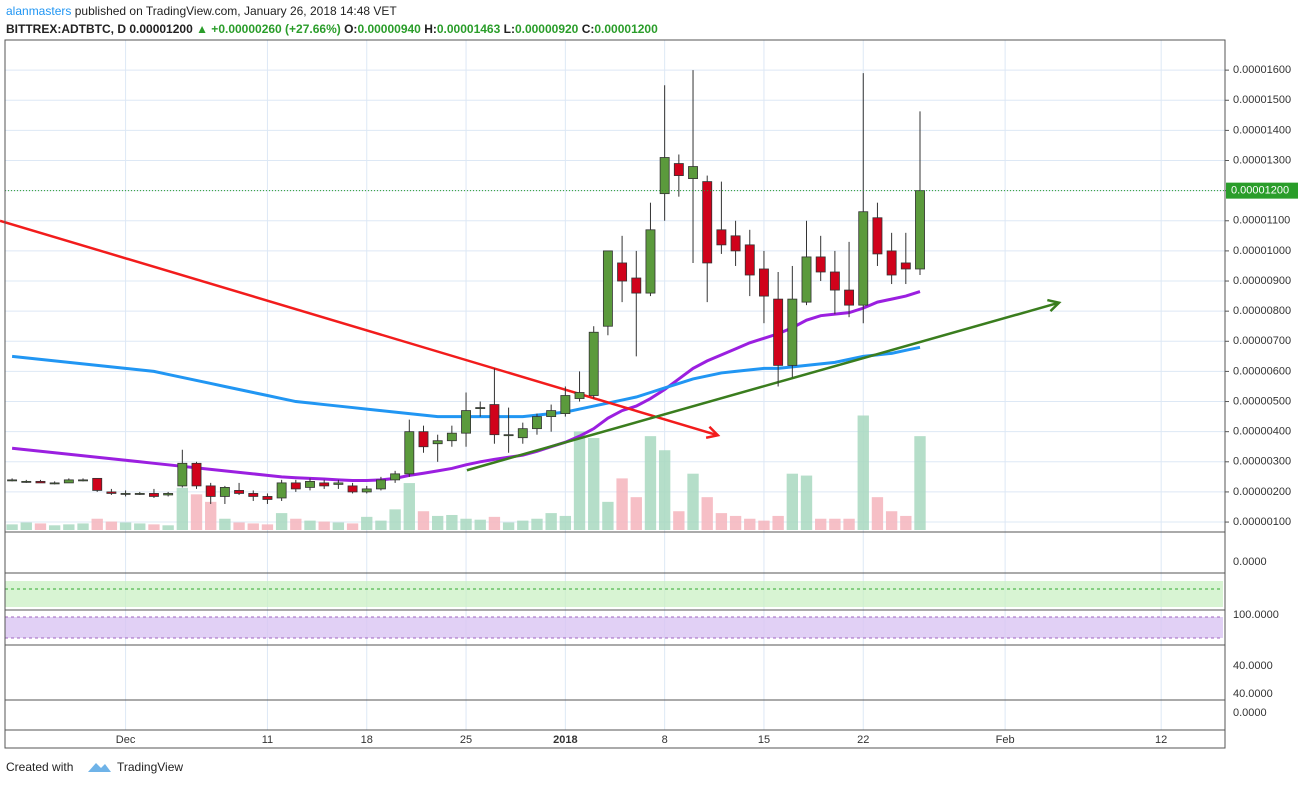 This screenshot has width=1300, height=785. Describe the element at coordinates (99, 767) in the screenshot. I see `logo` at that location.